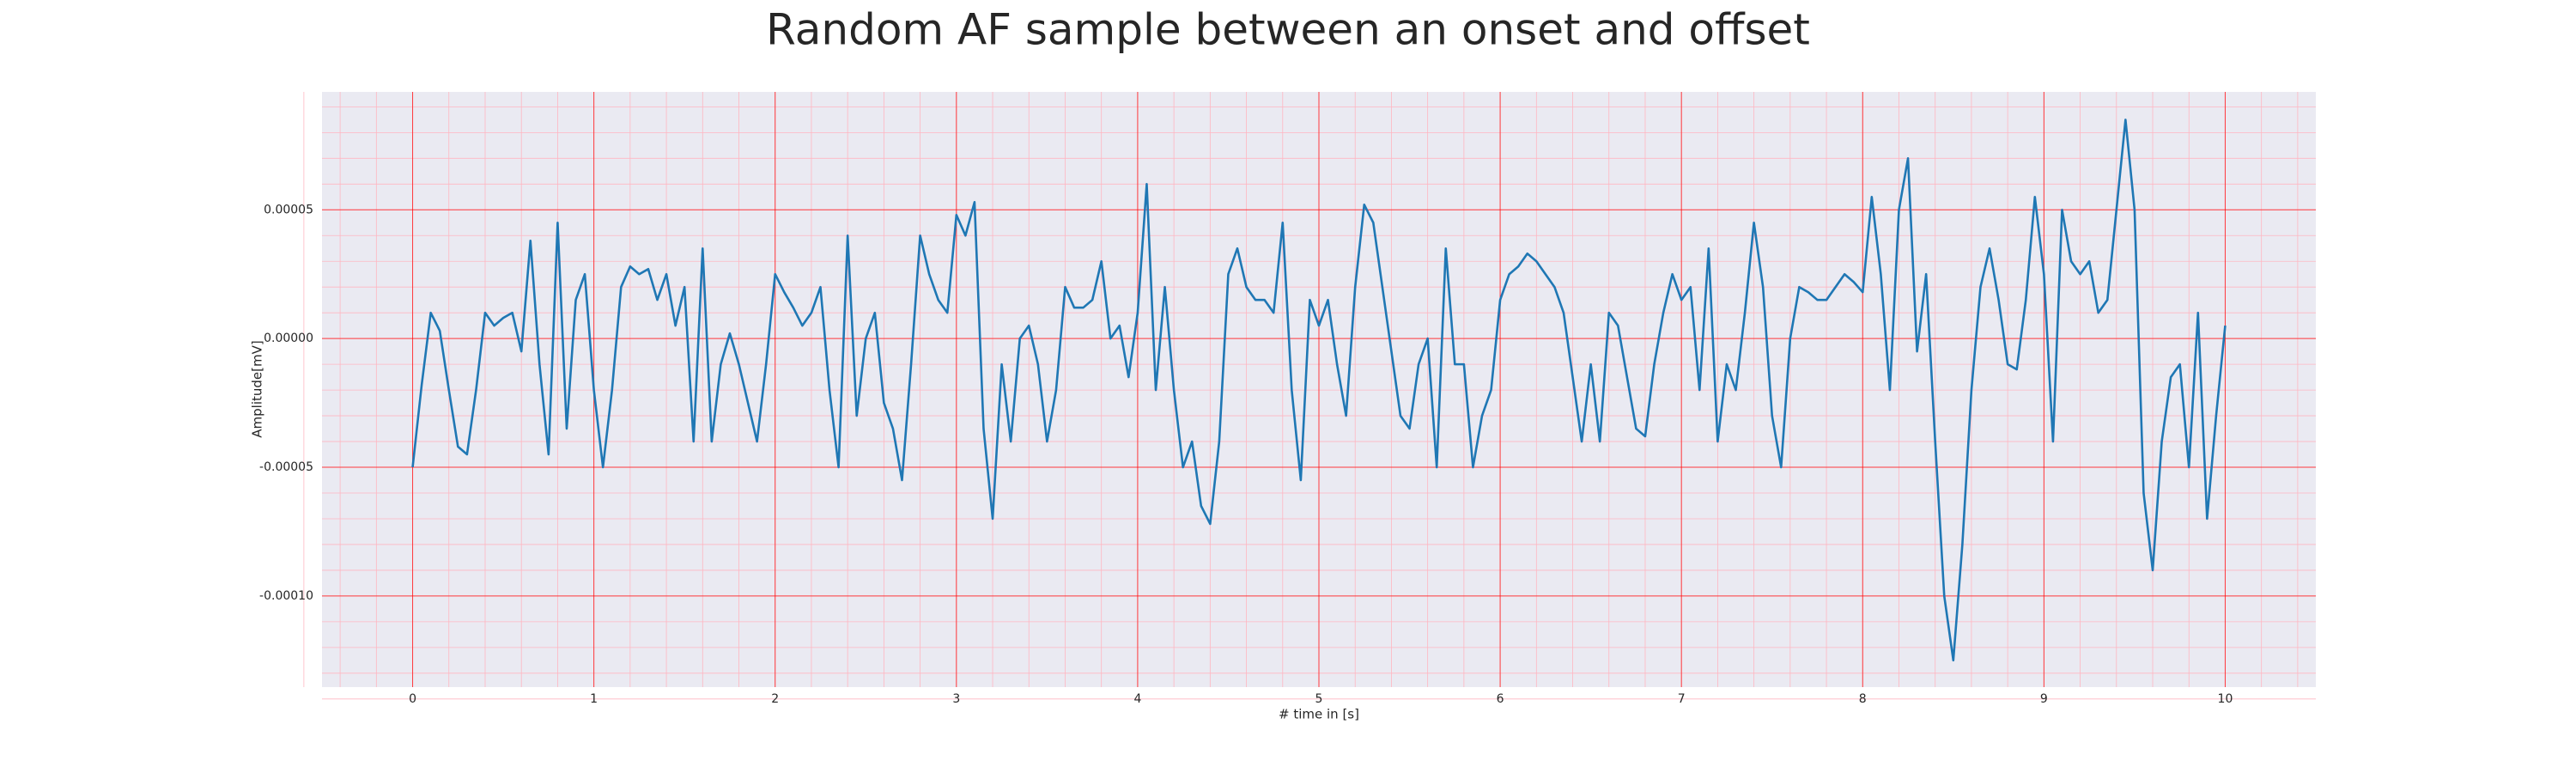 This screenshot has width=2576, height=773. What do you see at coordinates (289, 209) in the screenshot?
I see `y-tick-label: 0.00005` at bounding box center [289, 209].